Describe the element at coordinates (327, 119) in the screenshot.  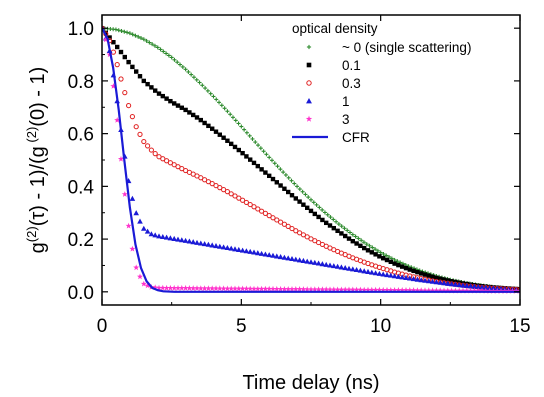
I see `legend-entry-4: 3` at that location.